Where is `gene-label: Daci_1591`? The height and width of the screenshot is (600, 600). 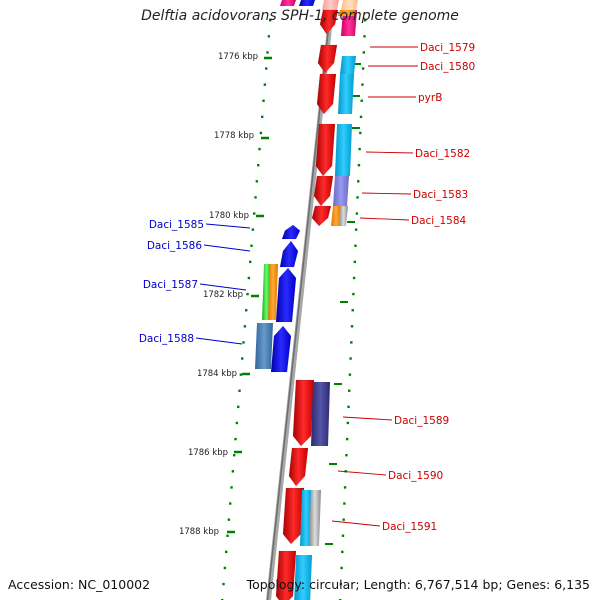
gene-label: Daci_1591 is located at coordinates (409, 527).